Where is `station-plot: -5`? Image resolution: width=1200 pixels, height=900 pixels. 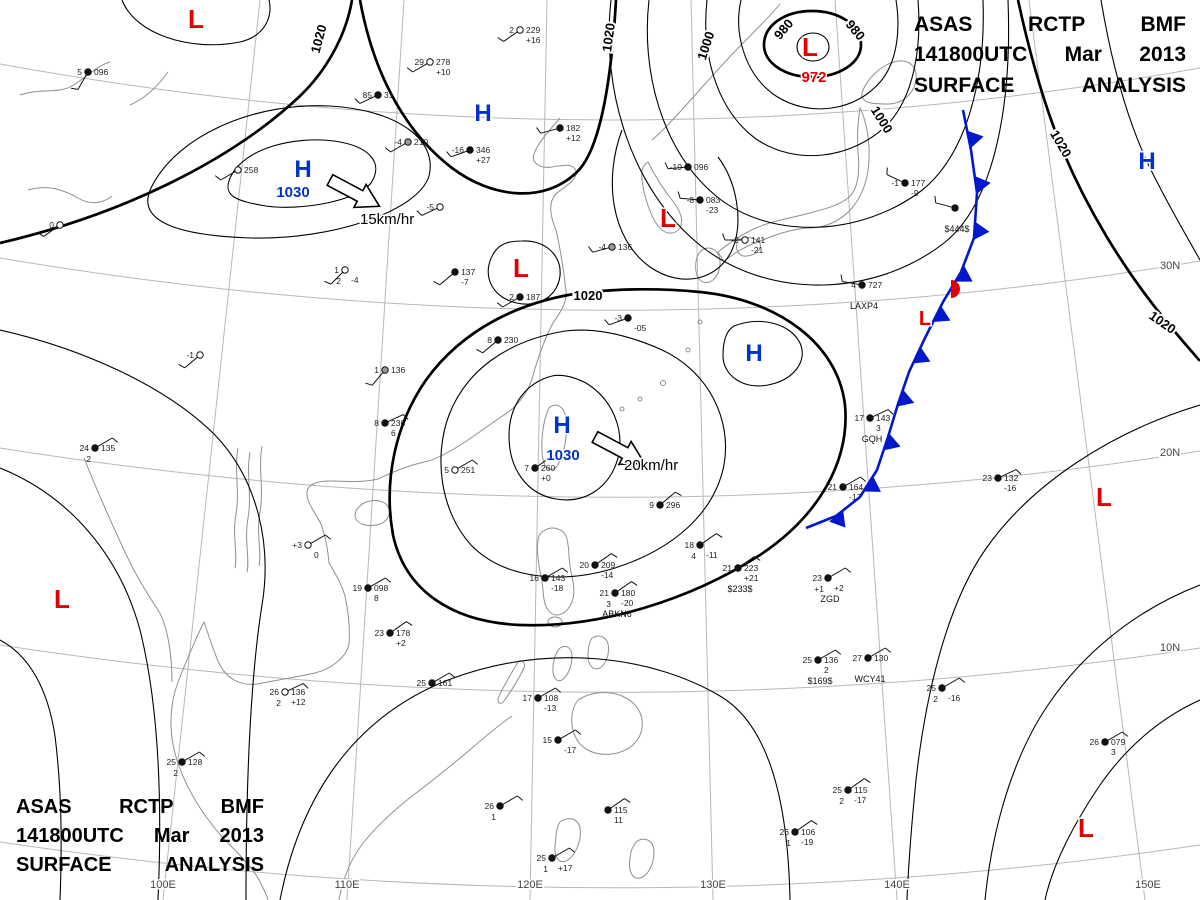 station-plot: -5 is located at coordinates (430, 209).